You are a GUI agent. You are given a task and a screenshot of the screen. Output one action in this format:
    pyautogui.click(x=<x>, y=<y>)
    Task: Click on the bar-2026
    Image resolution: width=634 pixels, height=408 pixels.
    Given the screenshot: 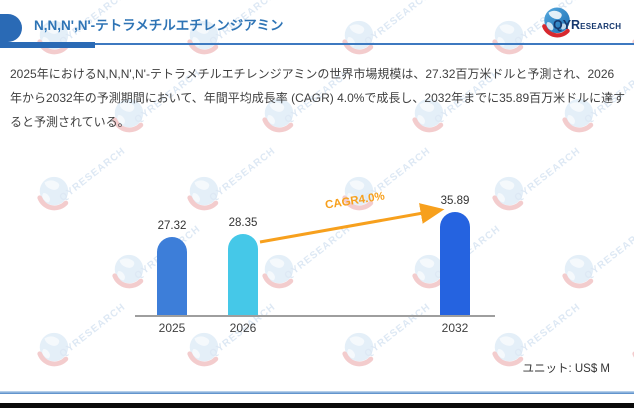 What is the action you would take?
    pyautogui.click(x=243, y=274)
    